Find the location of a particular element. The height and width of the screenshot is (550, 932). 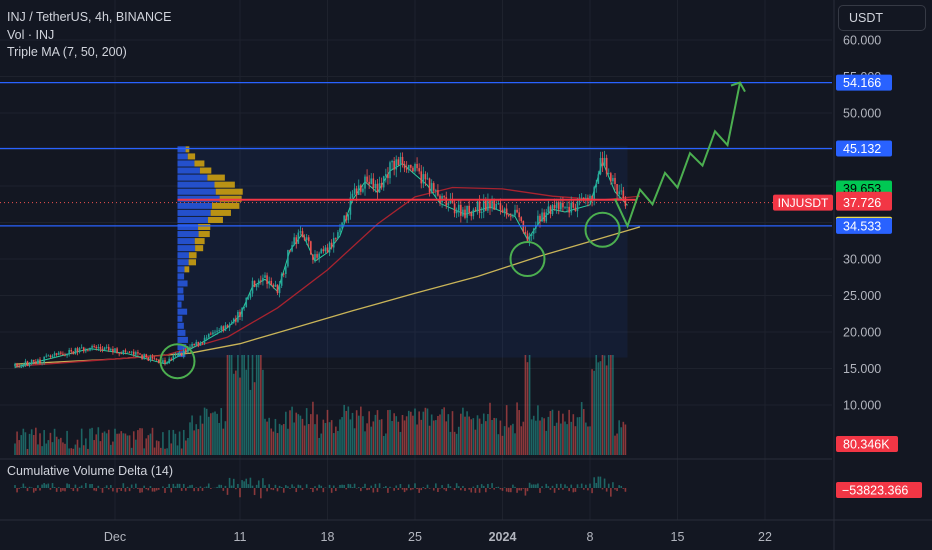

legend-symbol: INJ / TetherUS, 4h, BINANCE is located at coordinates (89, 17).